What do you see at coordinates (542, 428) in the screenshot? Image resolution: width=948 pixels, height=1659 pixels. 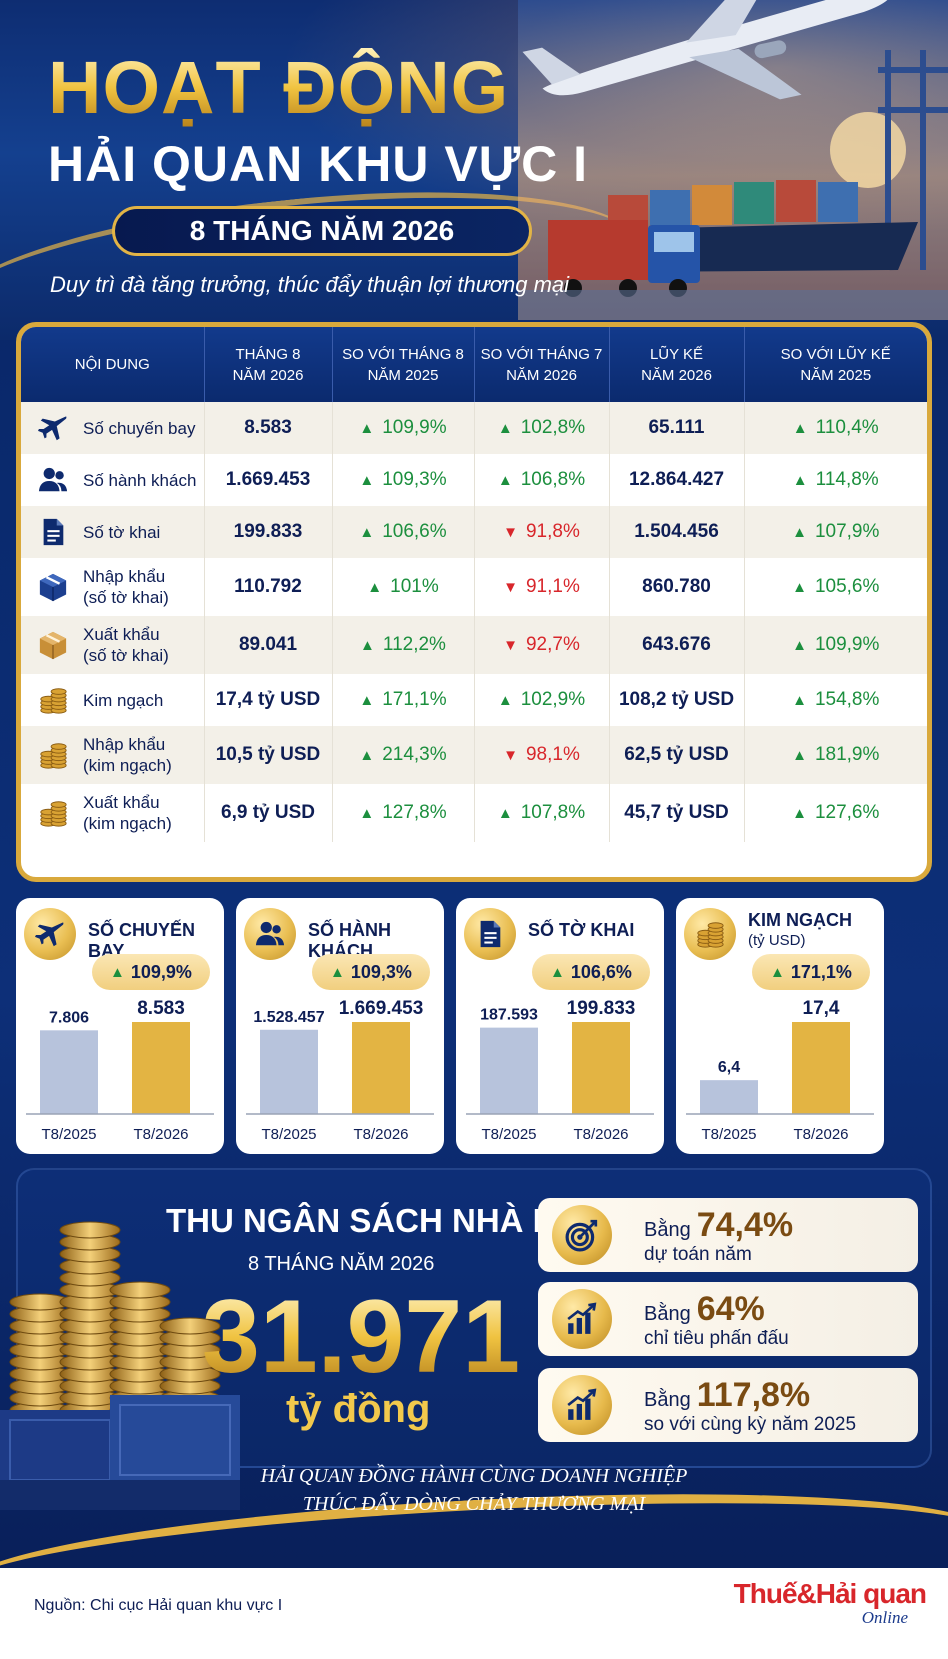 I see `percent-cell: ▲ 102,8%` at bounding box center [542, 428].